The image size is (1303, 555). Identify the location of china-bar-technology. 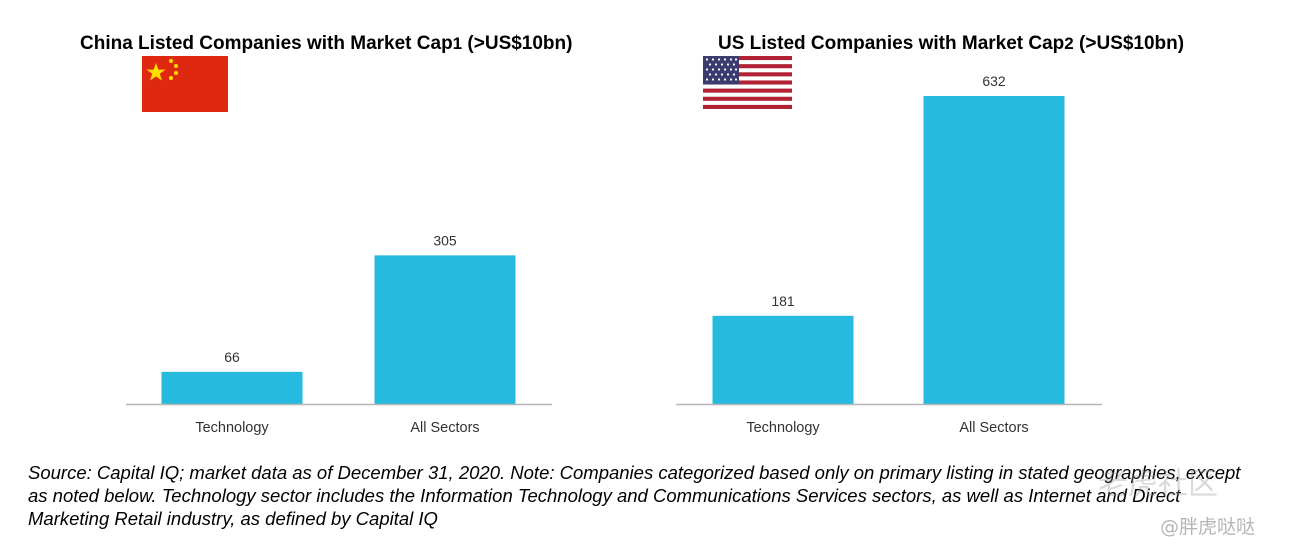
(232, 387).